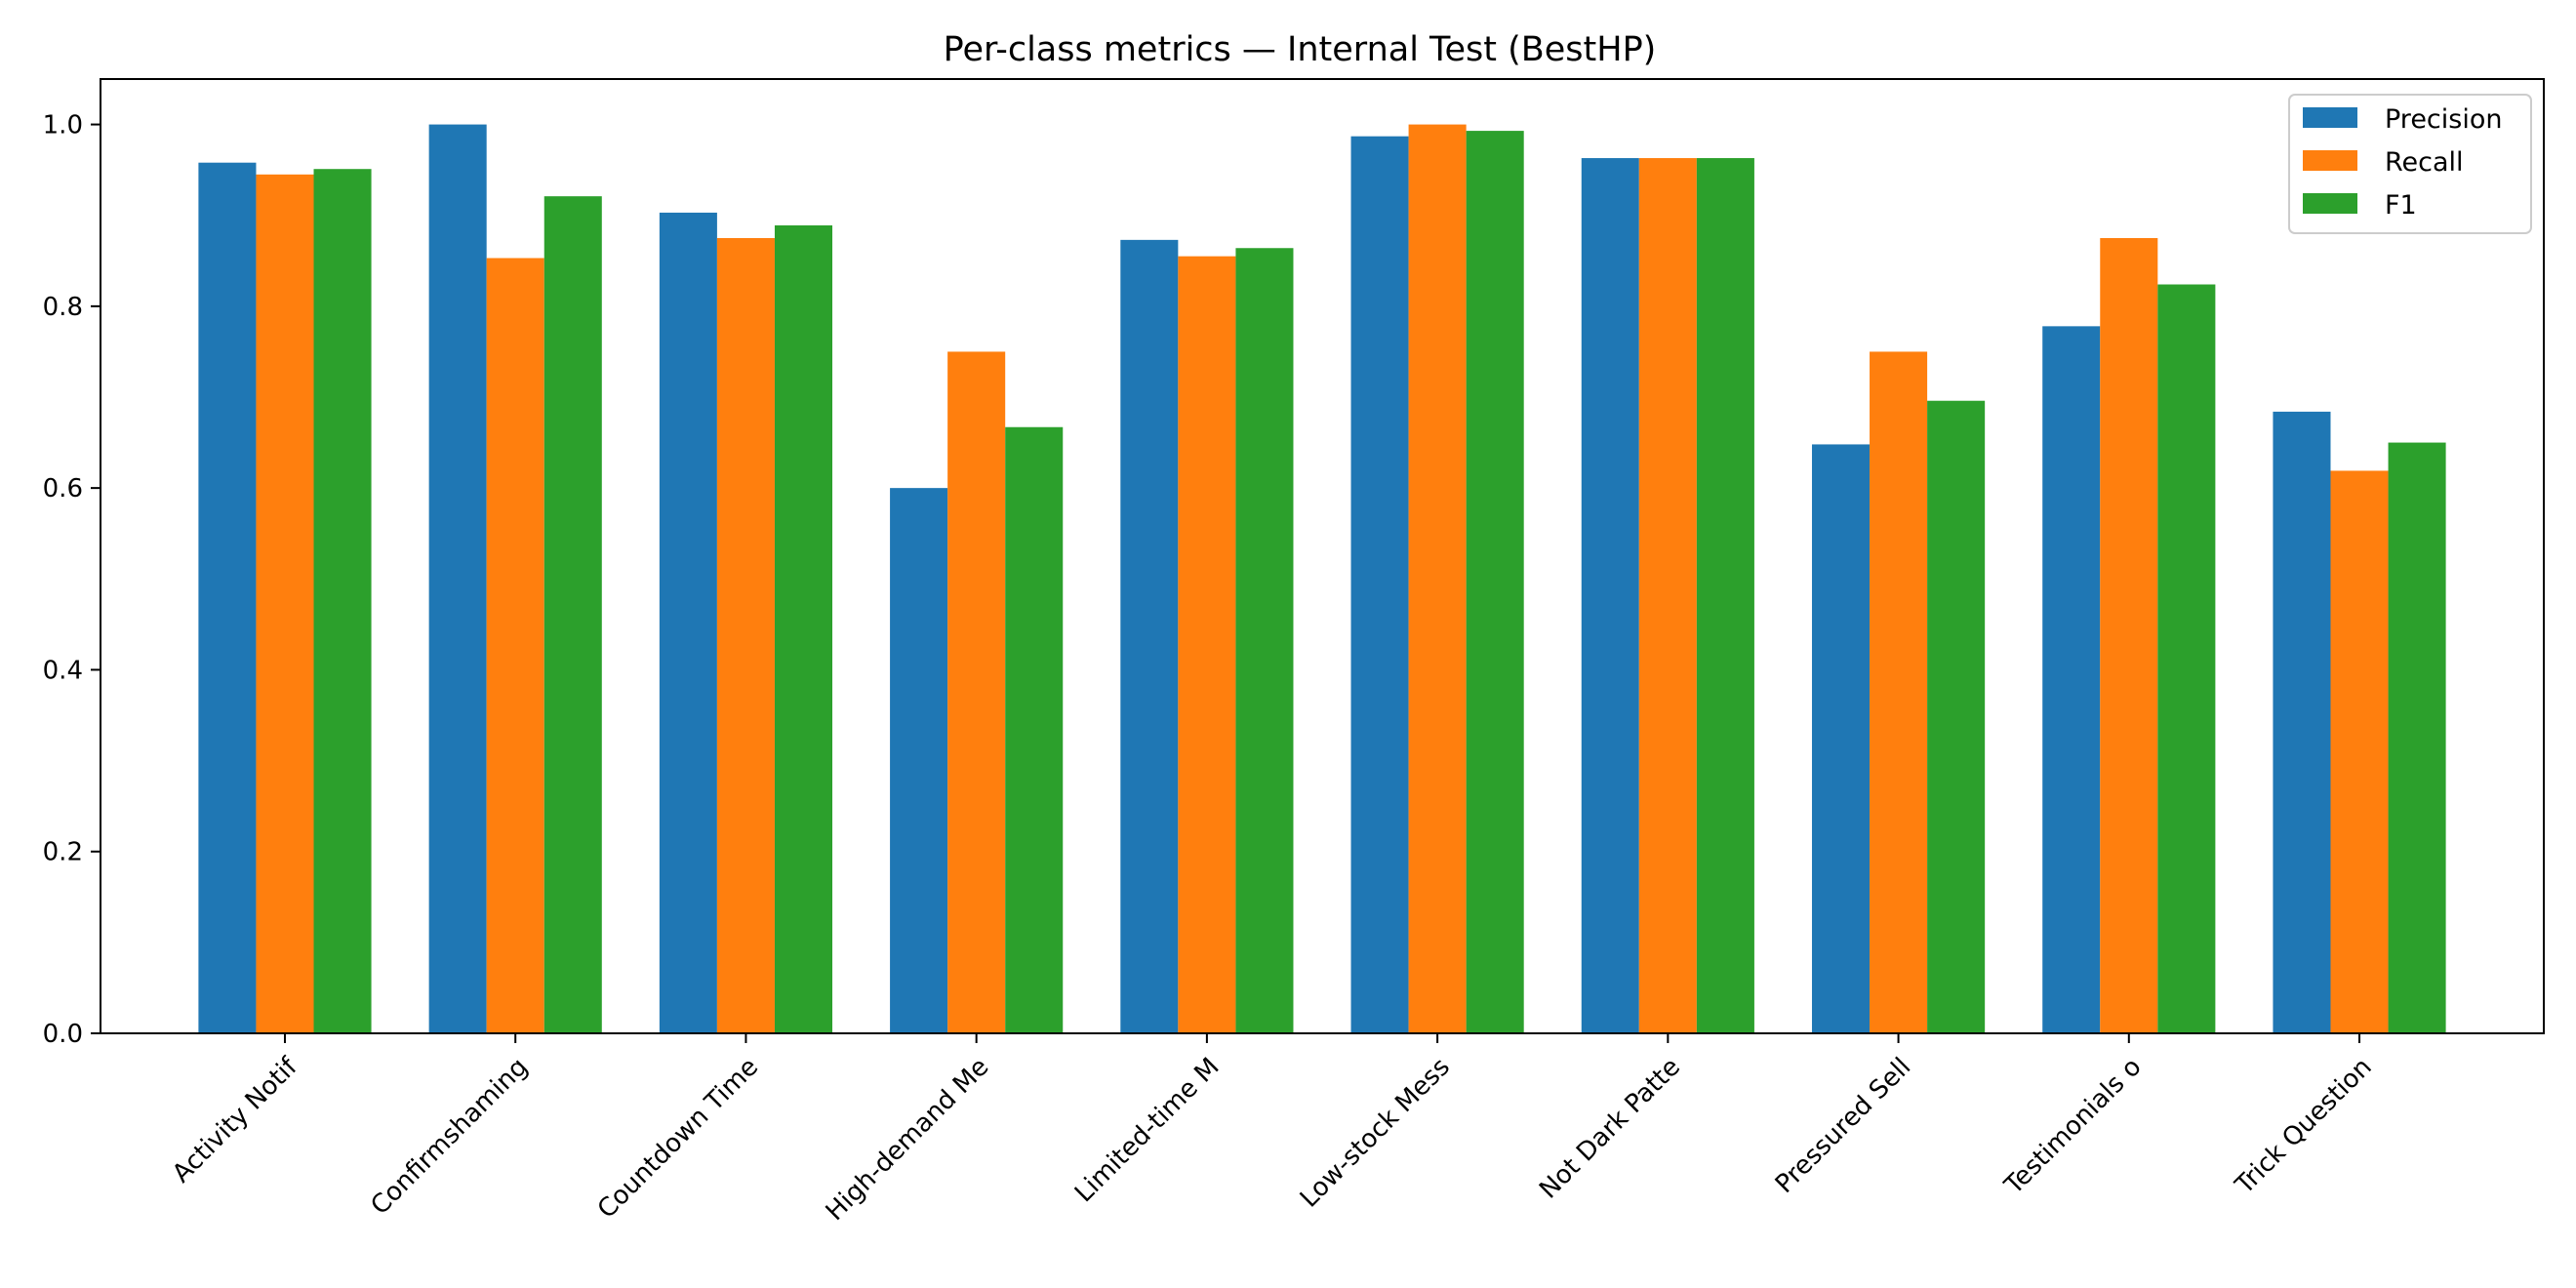 The width and height of the screenshot is (2576, 1288). I want to click on x-tick-label: High-demand Me, so click(908, 1140).